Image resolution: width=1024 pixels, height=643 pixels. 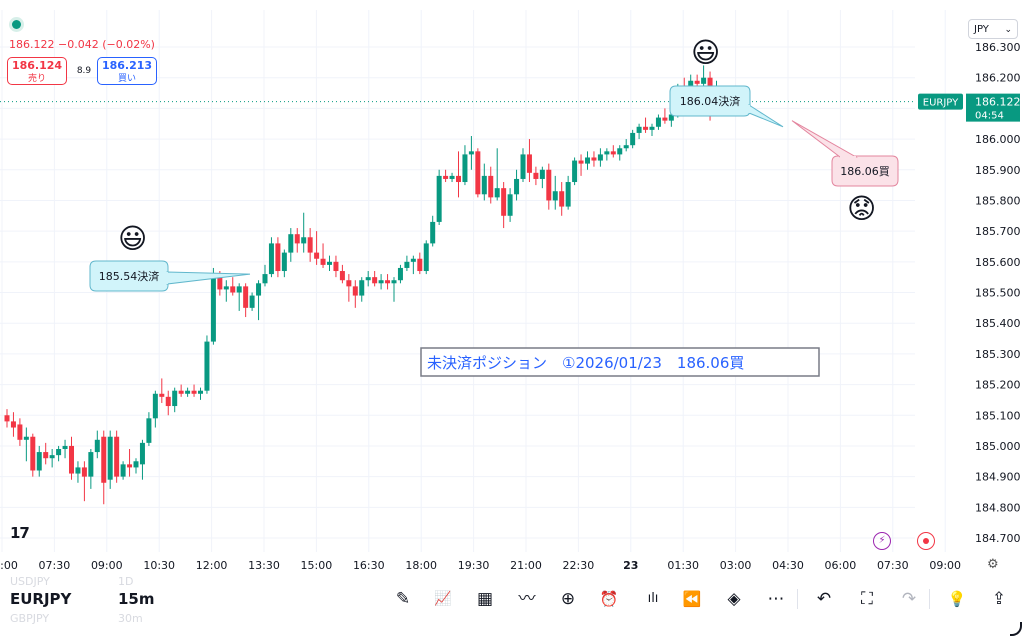 What do you see at coordinates (993, 564) in the screenshot?
I see `gear-icon: ⚙` at bounding box center [993, 564].